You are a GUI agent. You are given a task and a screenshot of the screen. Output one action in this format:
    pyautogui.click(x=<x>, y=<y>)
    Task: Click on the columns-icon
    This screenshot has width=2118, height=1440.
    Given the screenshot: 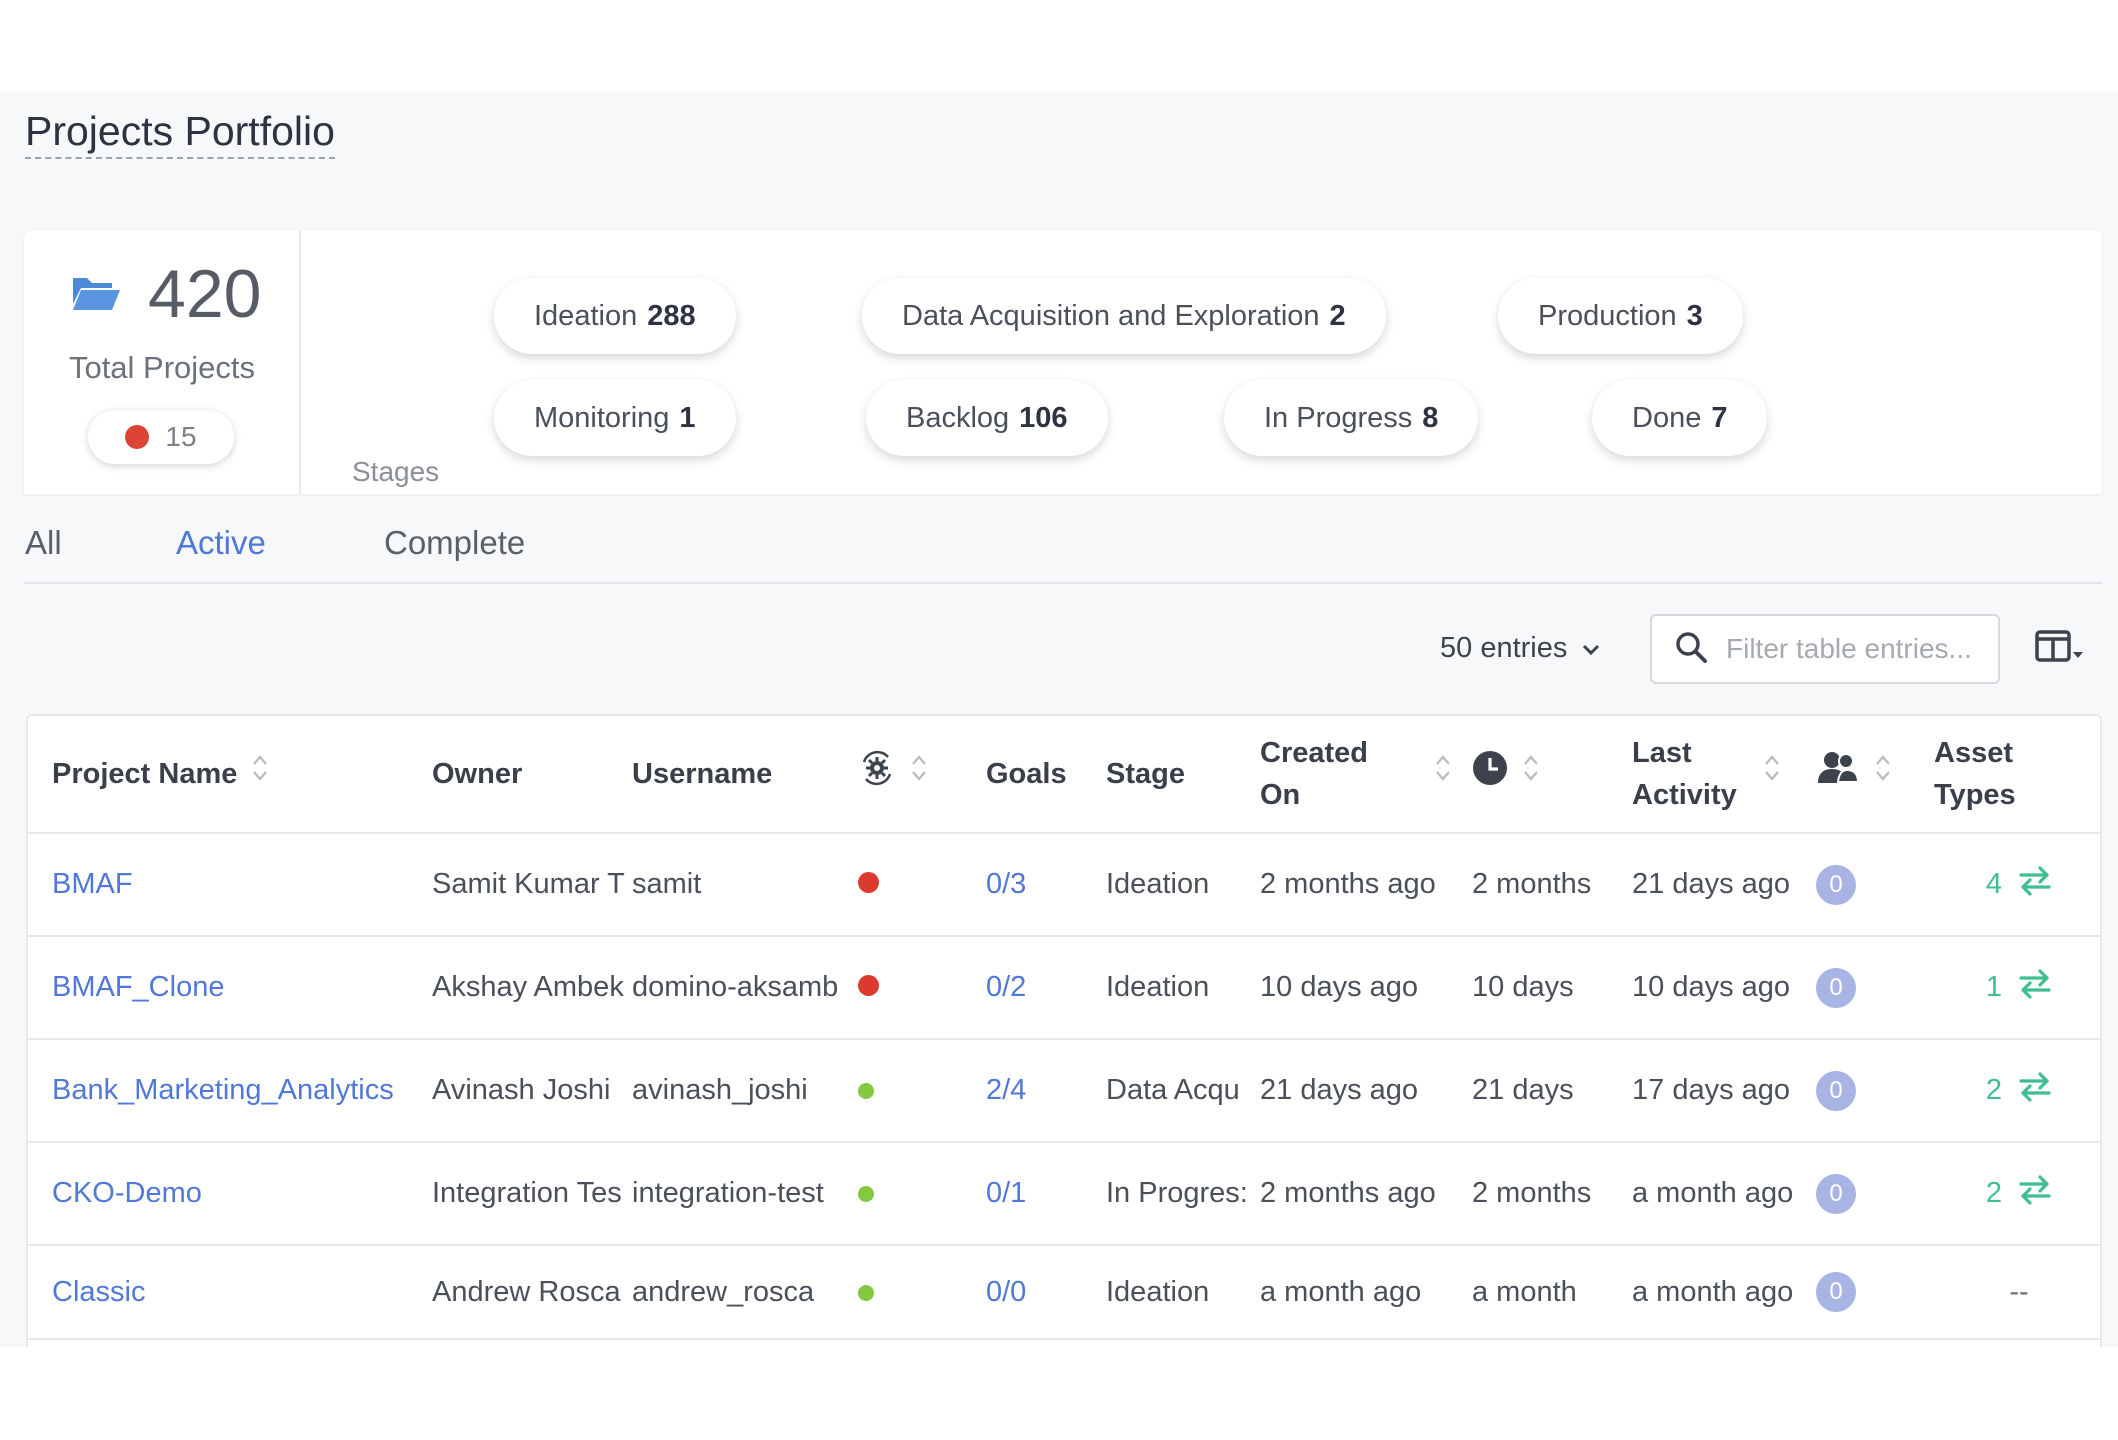 What is the action you would take?
    pyautogui.click(x=2061, y=651)
    